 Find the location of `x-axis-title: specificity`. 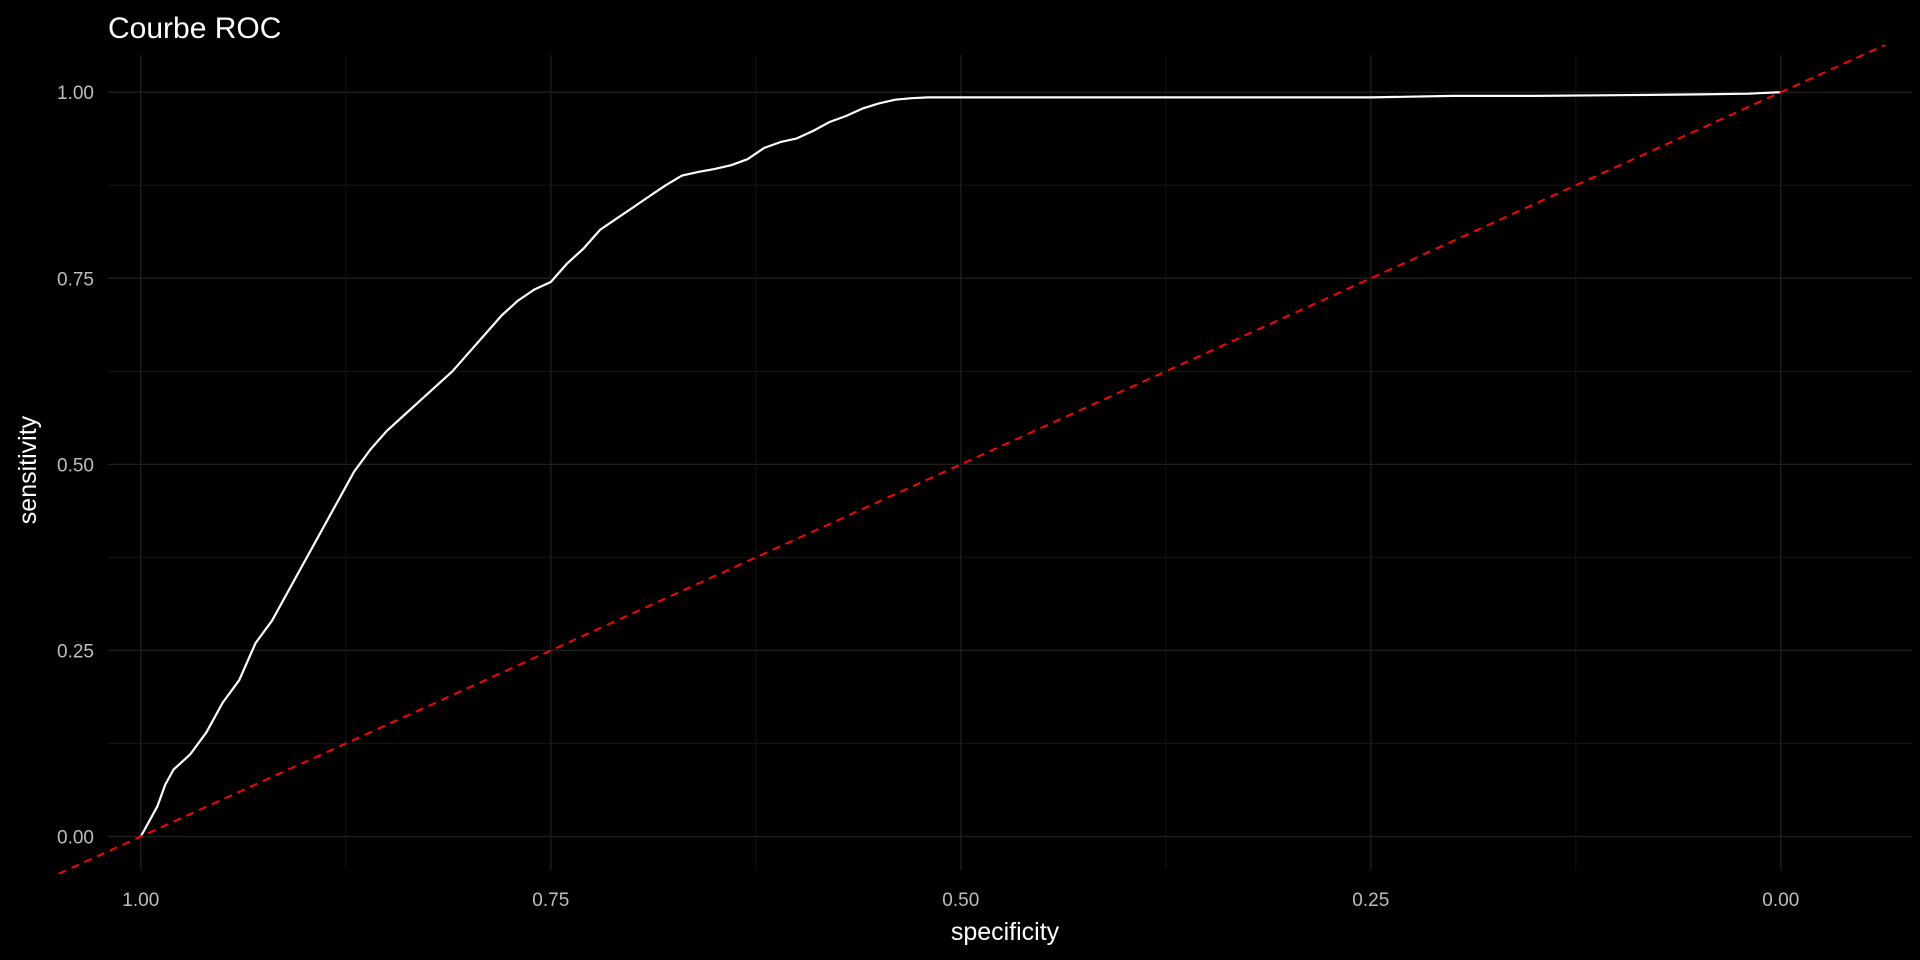

x-axis-title: specificity is located at coordinates (1005, 932).